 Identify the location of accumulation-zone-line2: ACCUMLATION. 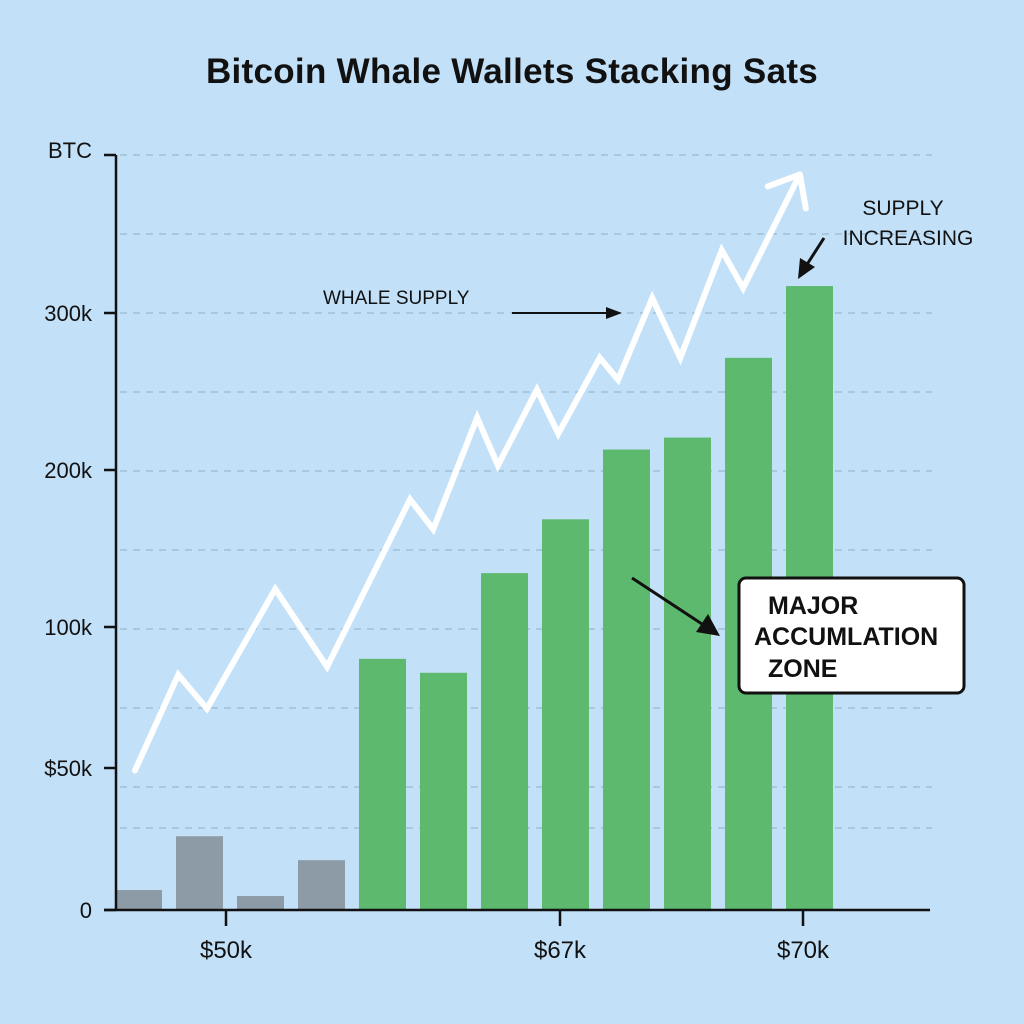
(846, 637).